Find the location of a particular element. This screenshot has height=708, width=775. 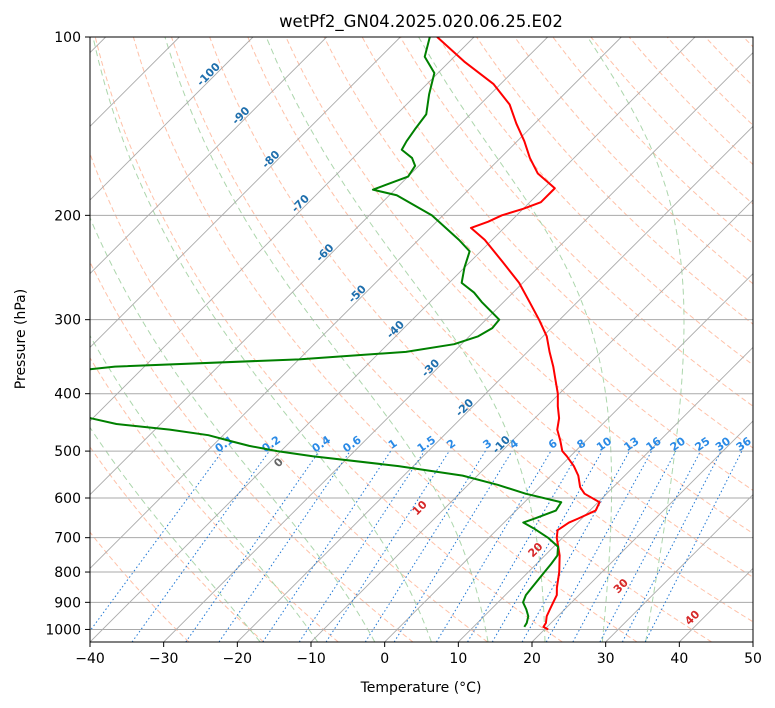

x-tick-label: −20 is located at coordinates (238, 659).